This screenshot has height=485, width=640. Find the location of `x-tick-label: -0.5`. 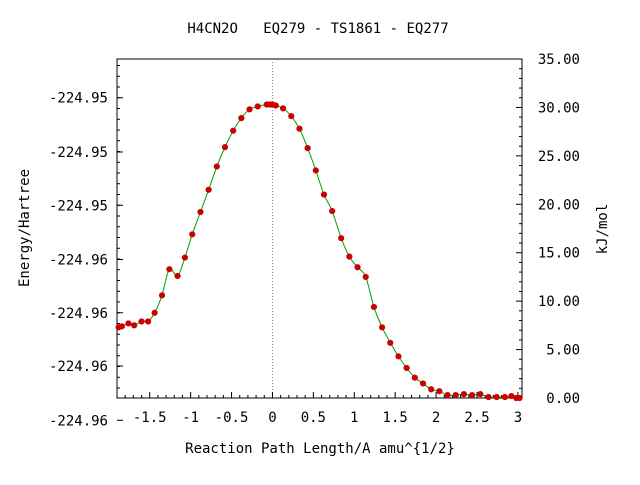

x-tick-label: -0.5 is located at coordinates (232, 418).